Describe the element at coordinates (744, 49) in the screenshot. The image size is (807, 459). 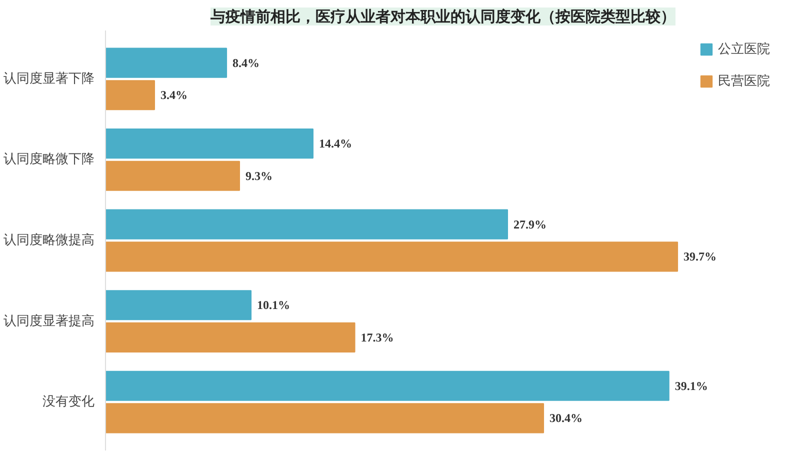
I see `legend-label: 公立医院` at that location.